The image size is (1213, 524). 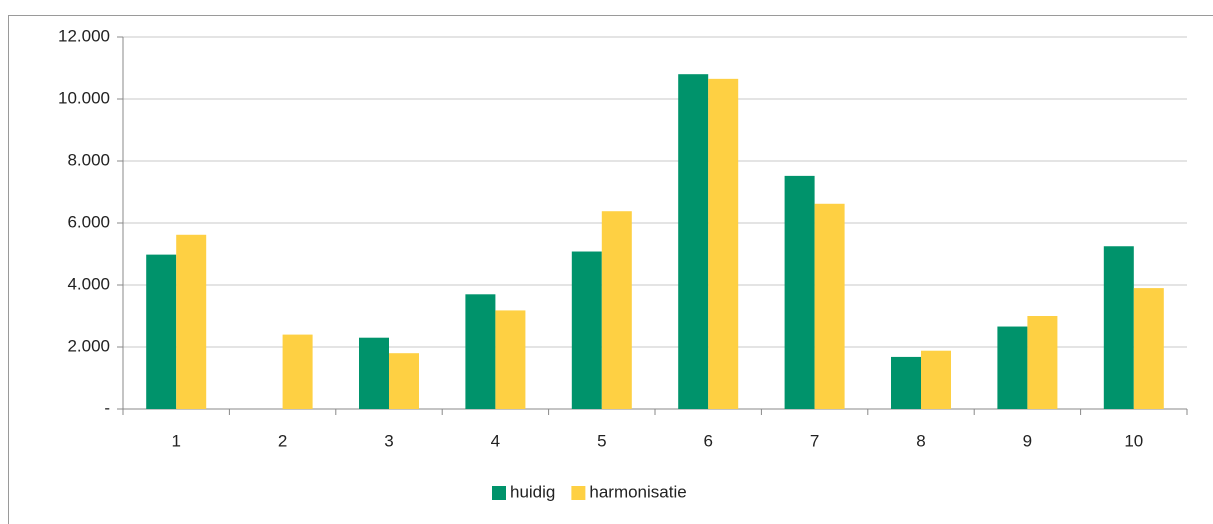 I want to click on y-tick-label: 10.000, so click(x=84, y=97).